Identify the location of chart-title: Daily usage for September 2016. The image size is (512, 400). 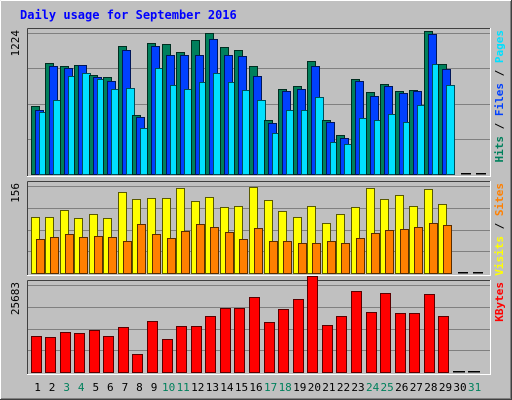
(128, 15).